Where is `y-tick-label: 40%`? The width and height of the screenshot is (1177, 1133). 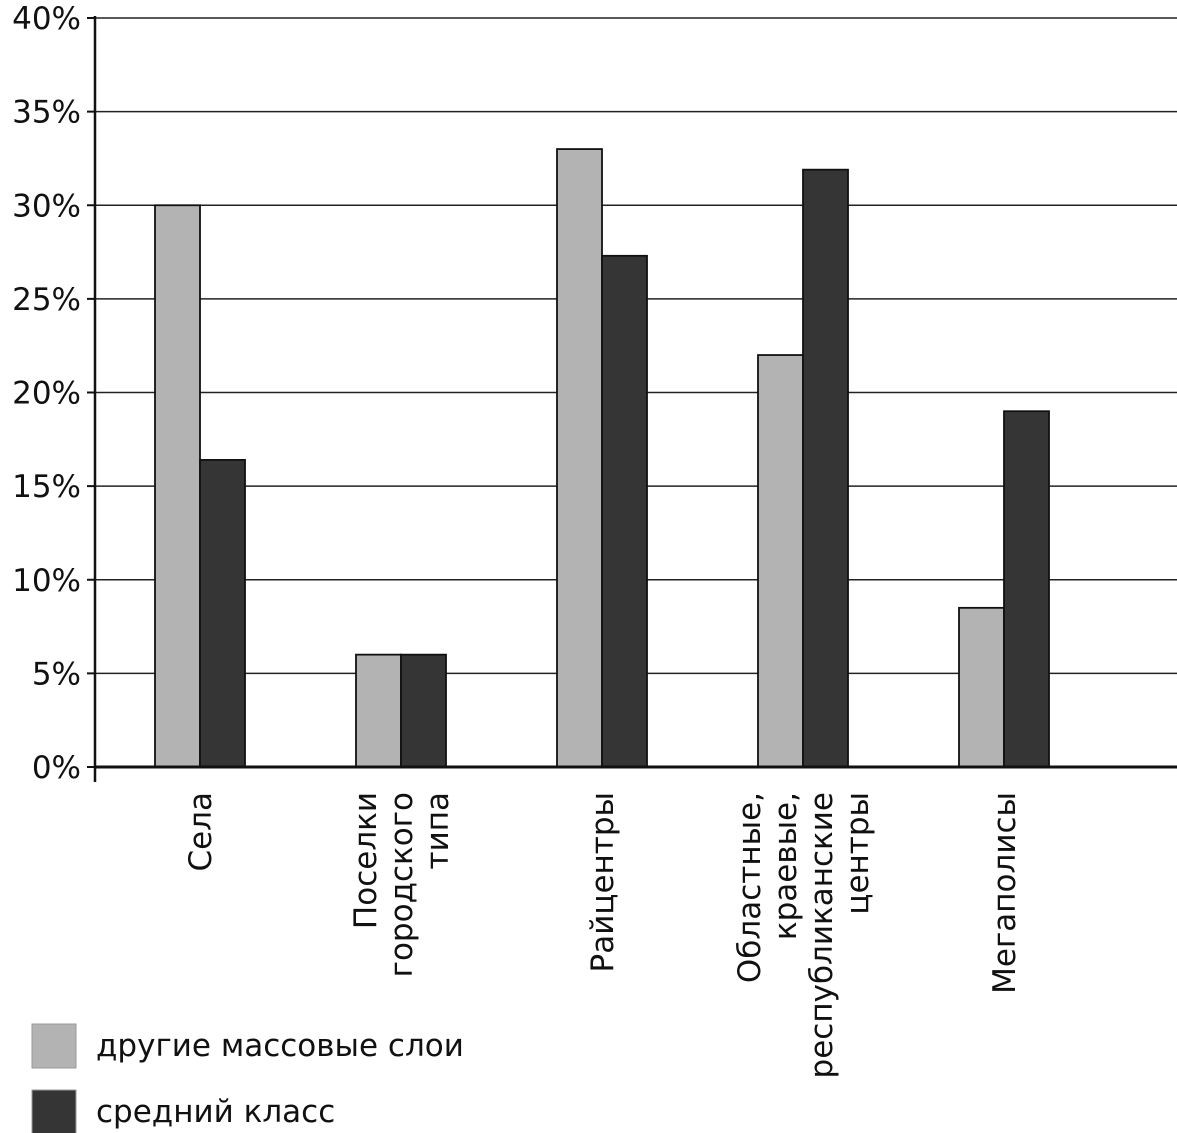
y-tick-label: 40% is located at coordinates (46, 19).